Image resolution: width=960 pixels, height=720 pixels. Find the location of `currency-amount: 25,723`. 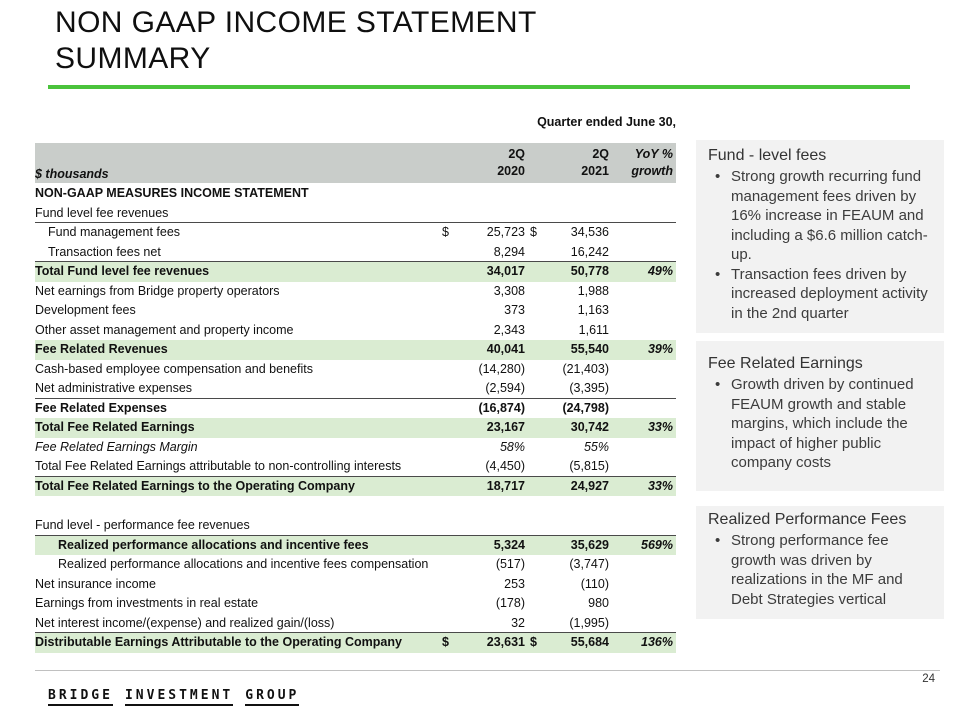

currency-amount: 25,723 is located at coordinates (505, 232).